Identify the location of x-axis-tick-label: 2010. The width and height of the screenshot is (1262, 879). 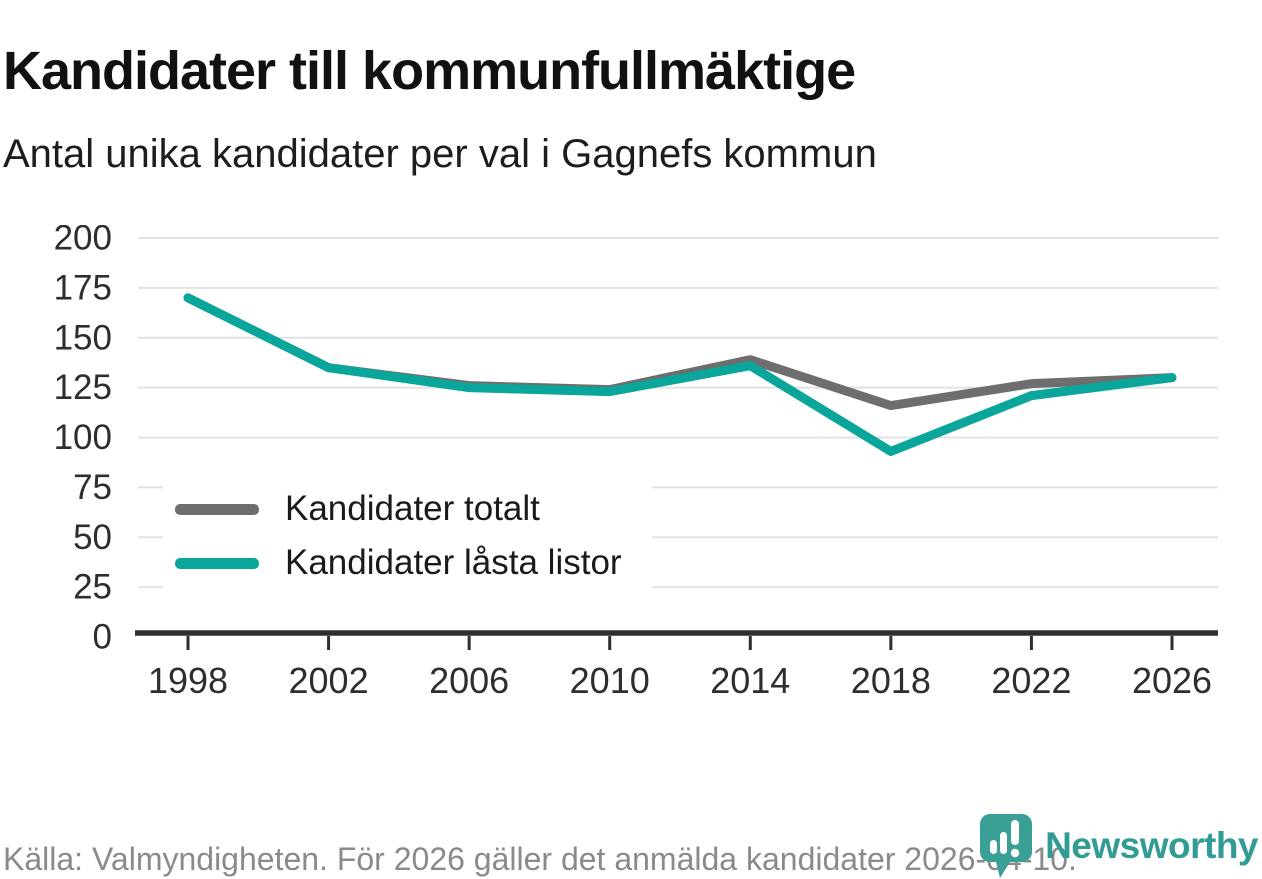
(610, 680).